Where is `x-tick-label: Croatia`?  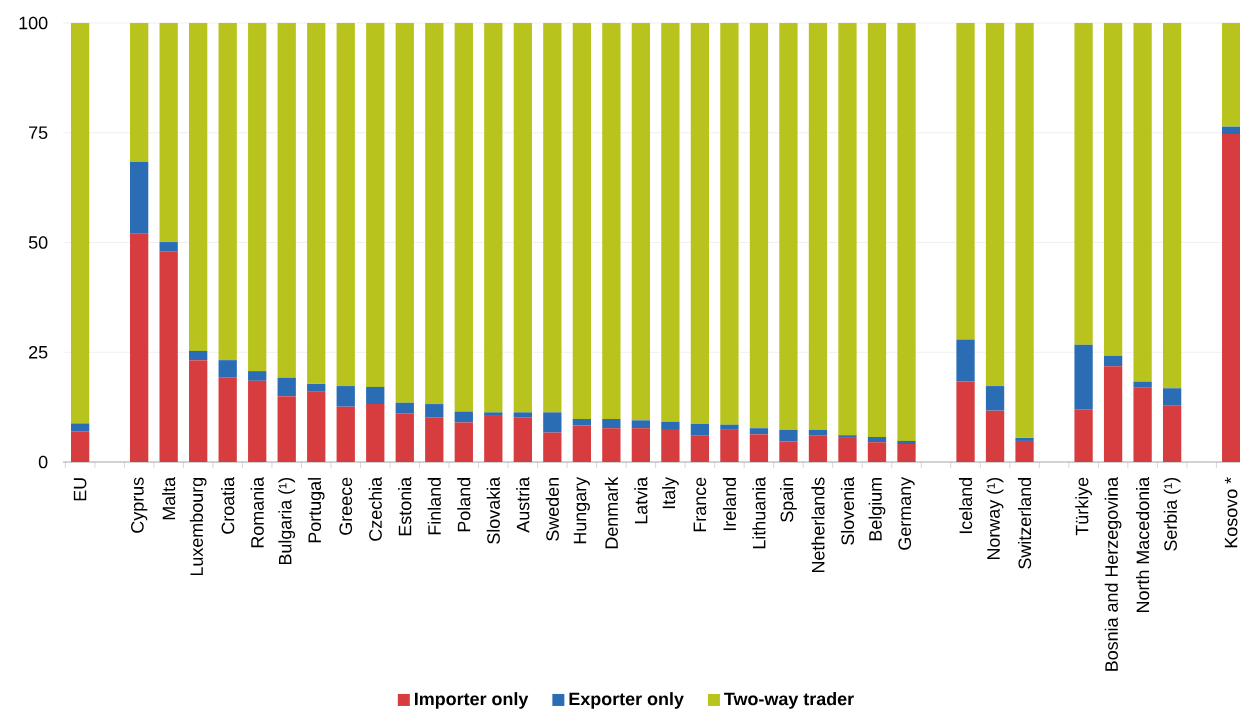
x-tick-label: Croatia is located at coordinates (228, 505).